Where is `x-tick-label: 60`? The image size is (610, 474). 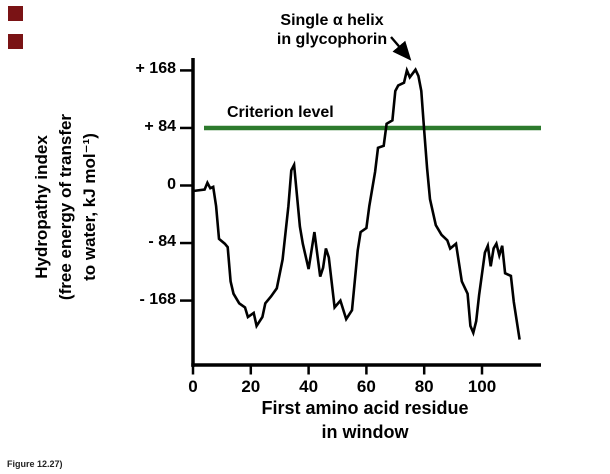 x-tick-label: 60 is located at coordinates (366, 386).